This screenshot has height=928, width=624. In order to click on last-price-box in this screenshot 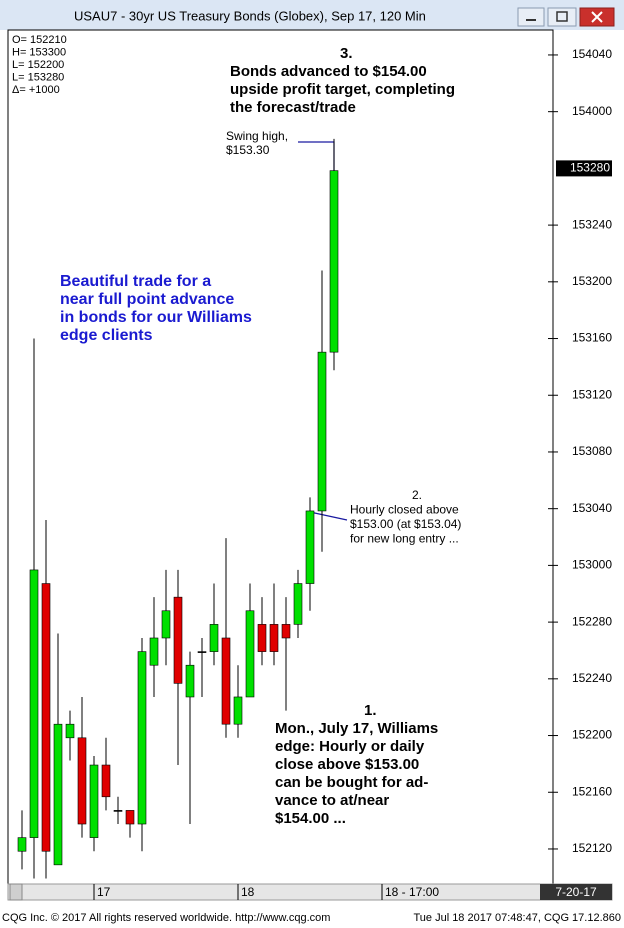, I will do `click(584, 168)`.